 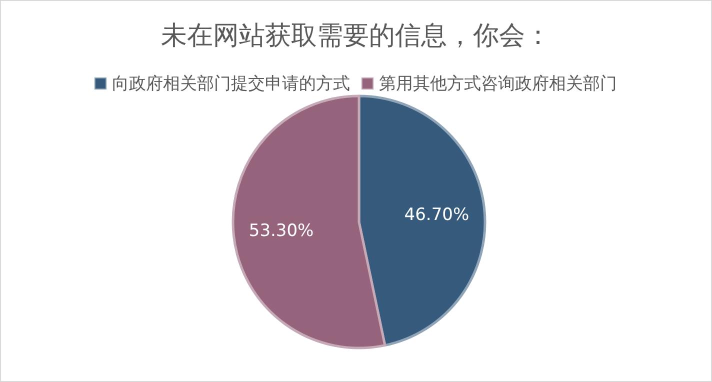 What do you see at coordinates (281, 231) in the screenshot?
I see `data-label: 53.30%` at bounding box center [281, 231].